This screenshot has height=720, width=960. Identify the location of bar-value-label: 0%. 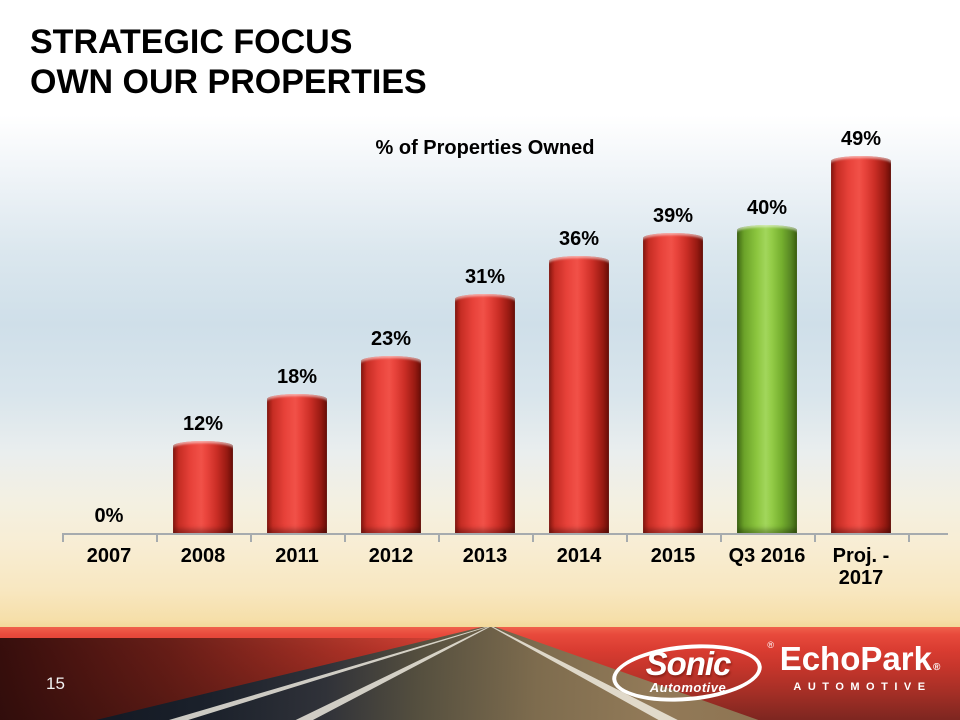
(109, 516).